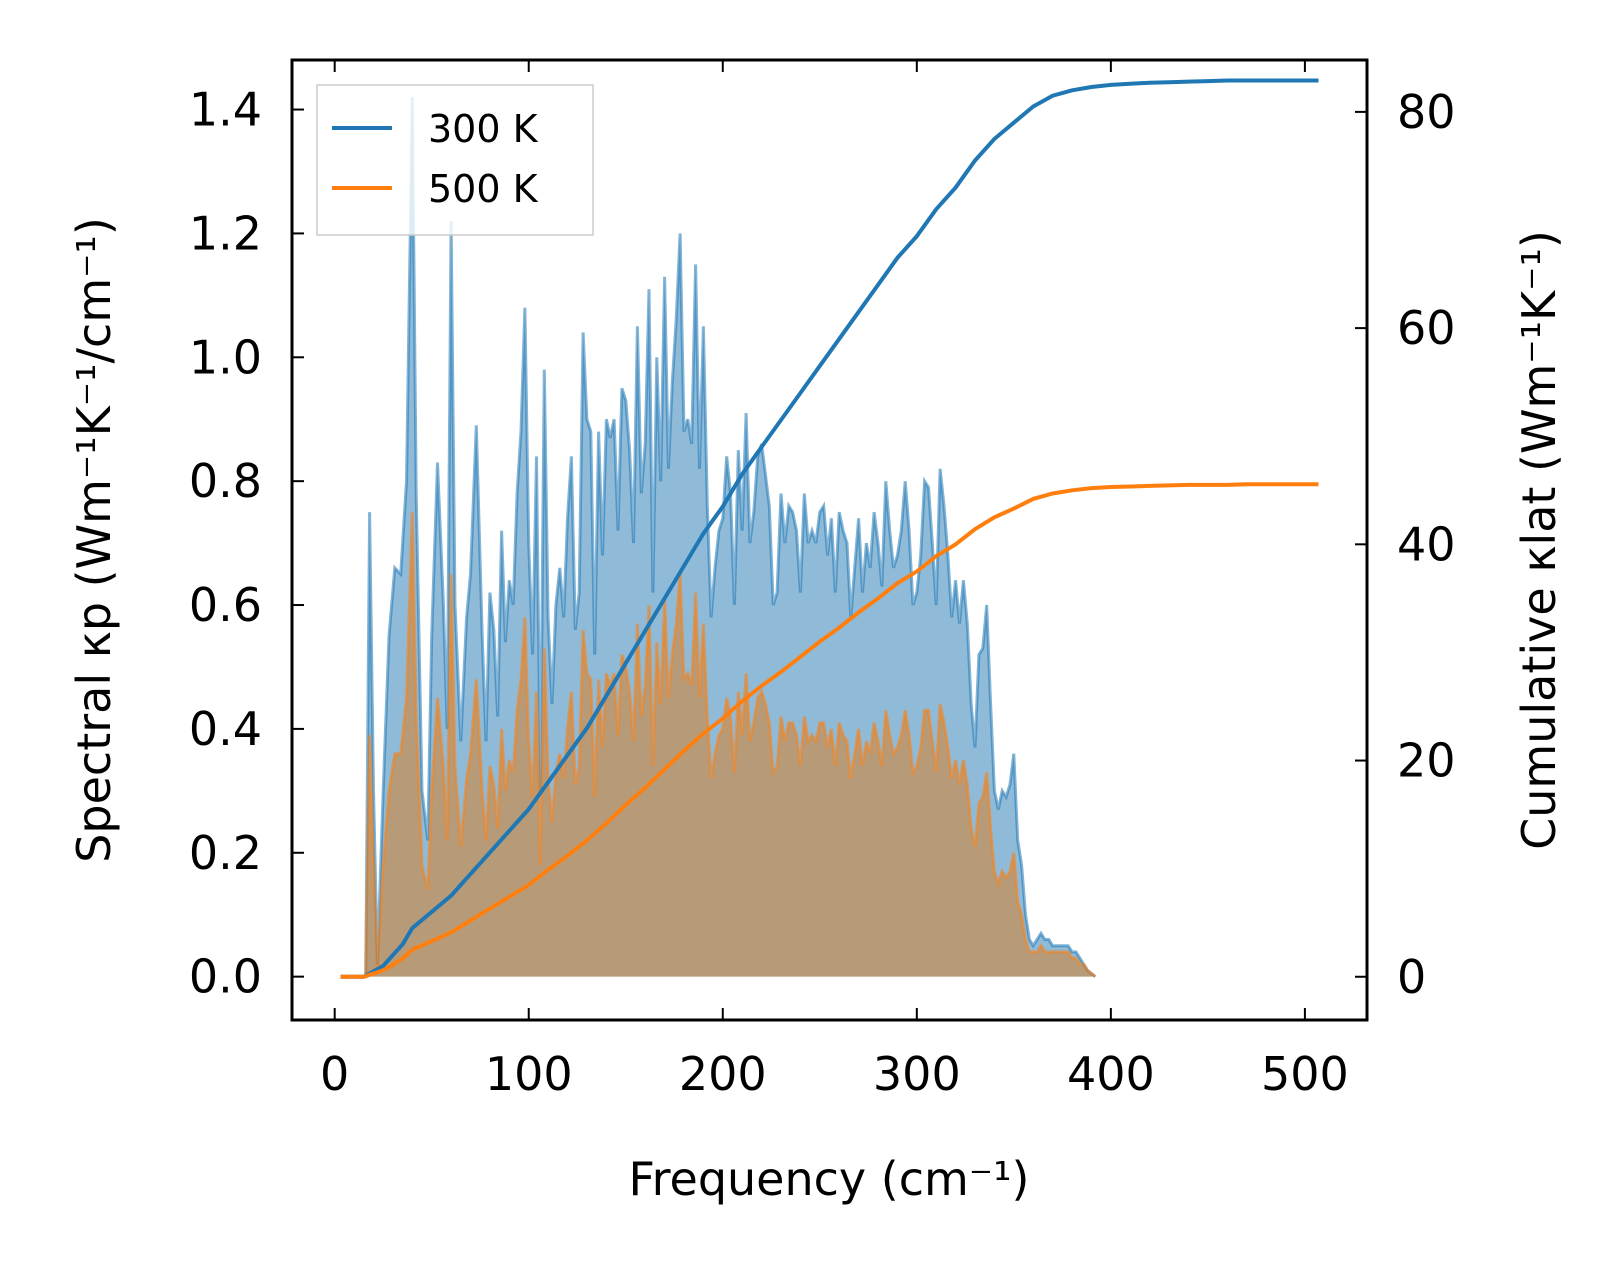  What do you see at coordinates (1539, 540) in the screenshot?
I see `y-axis-label-right: Cumulative κlat (Wm⁻¹K⁻¹)` at bounding box center [1539, 540].